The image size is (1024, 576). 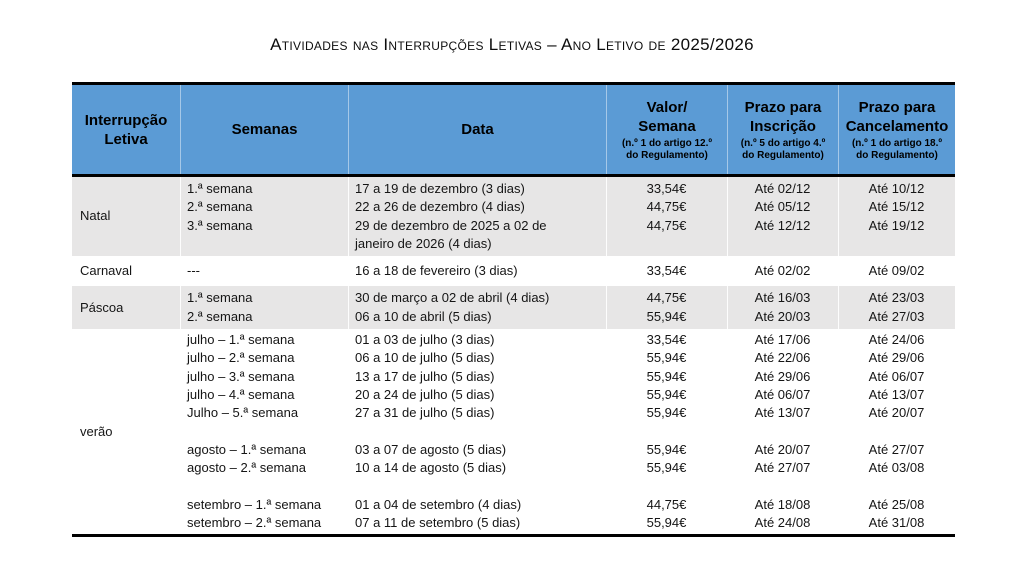 I want to click on cancelamento-cell: Até 06/07, so click(x=896, y=376).